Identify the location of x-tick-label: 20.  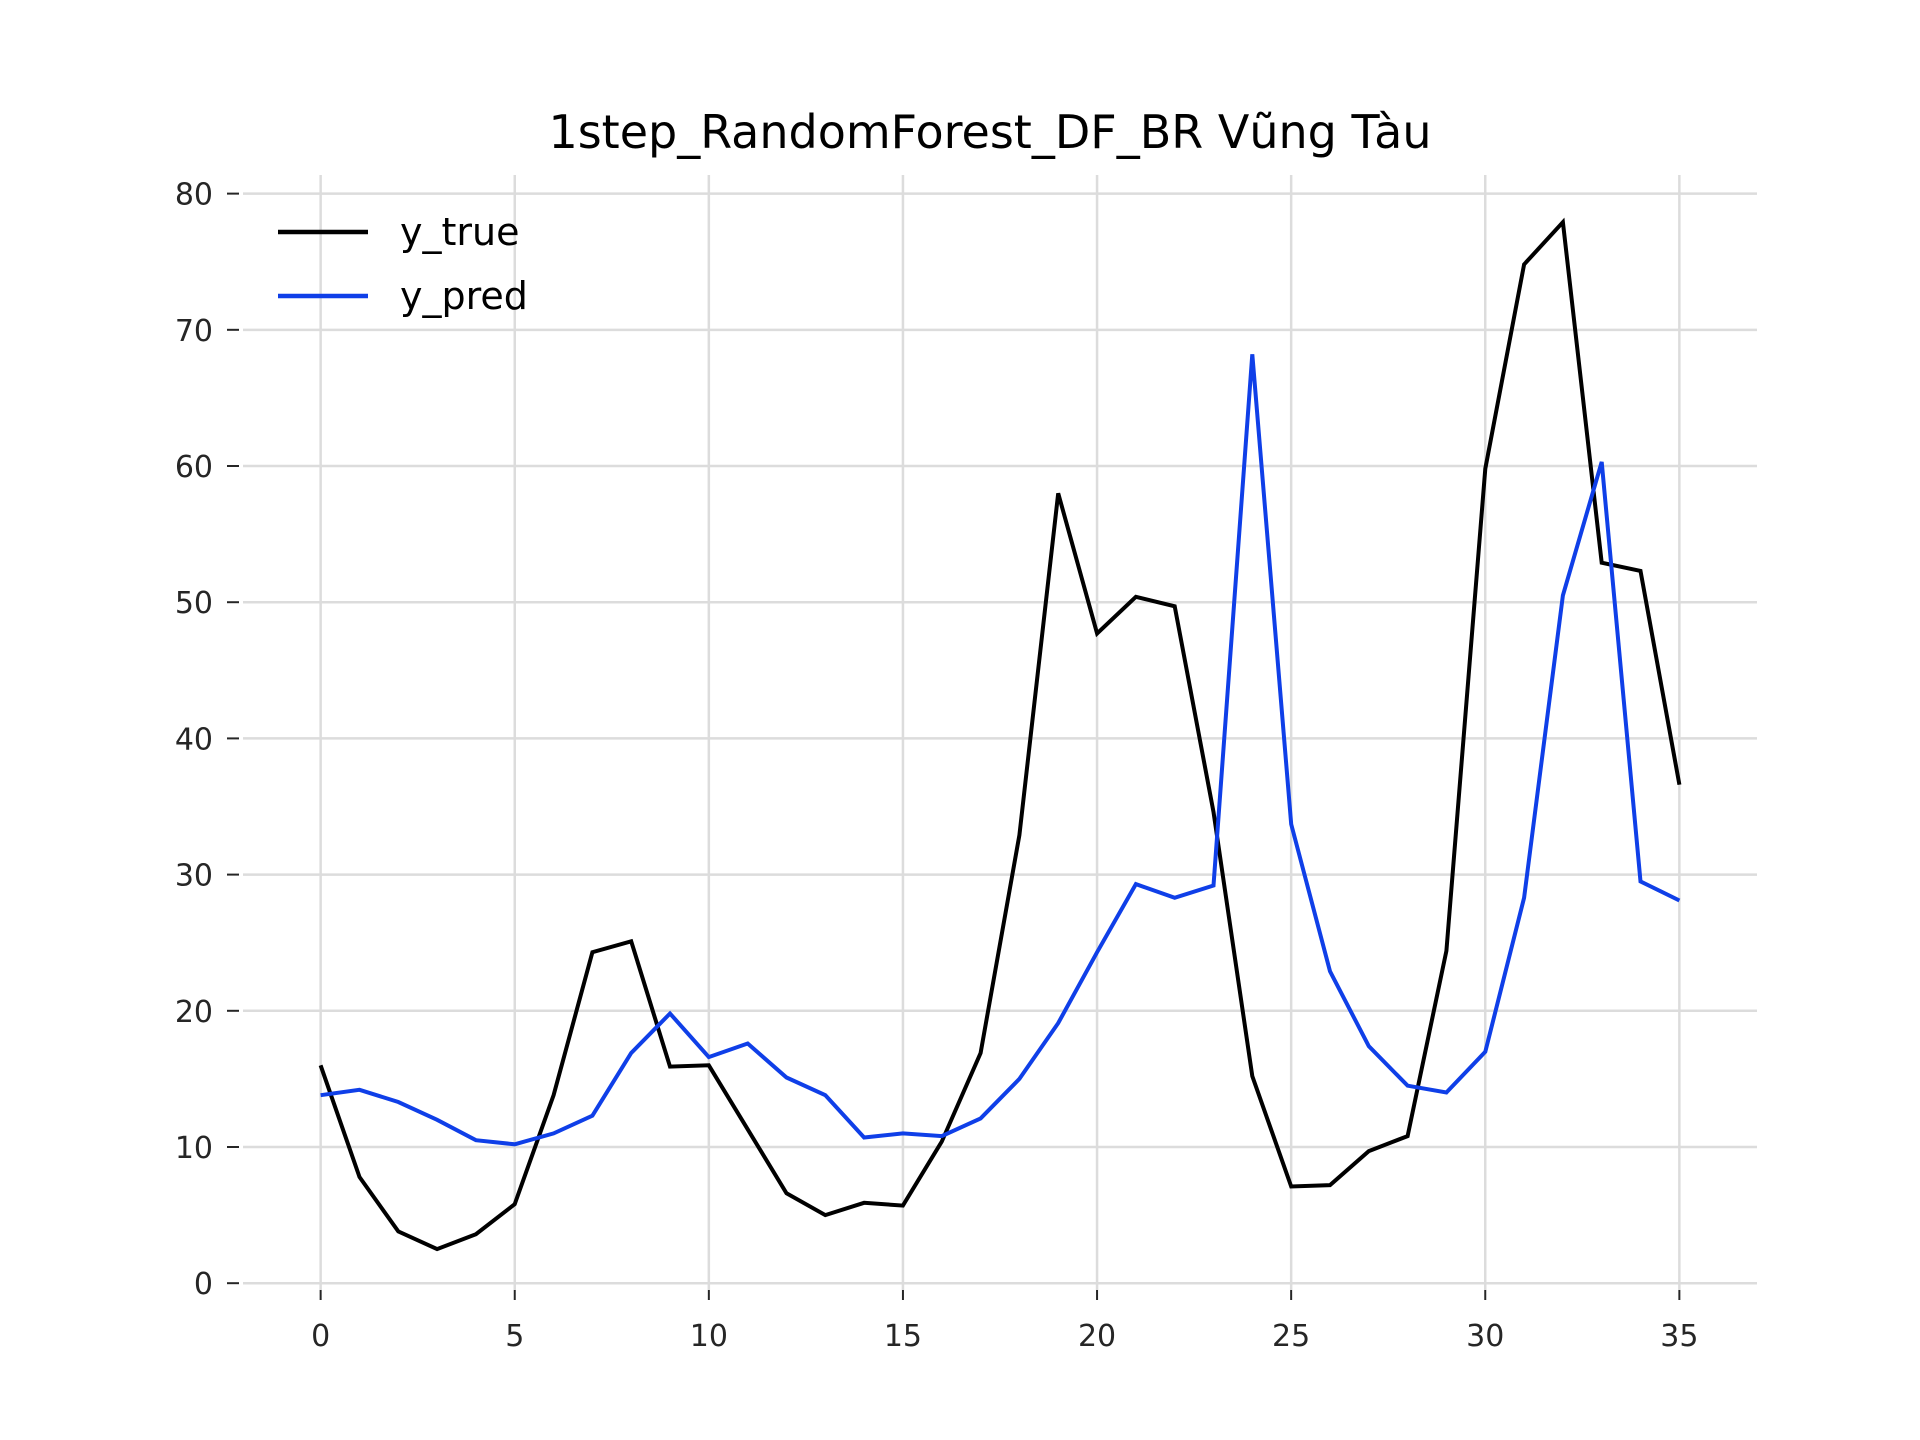
(1097, 1336).